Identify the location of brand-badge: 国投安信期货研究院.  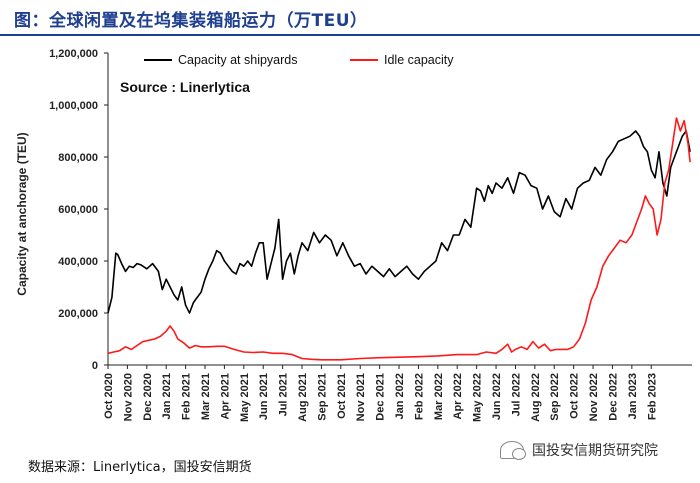
(579, 450).